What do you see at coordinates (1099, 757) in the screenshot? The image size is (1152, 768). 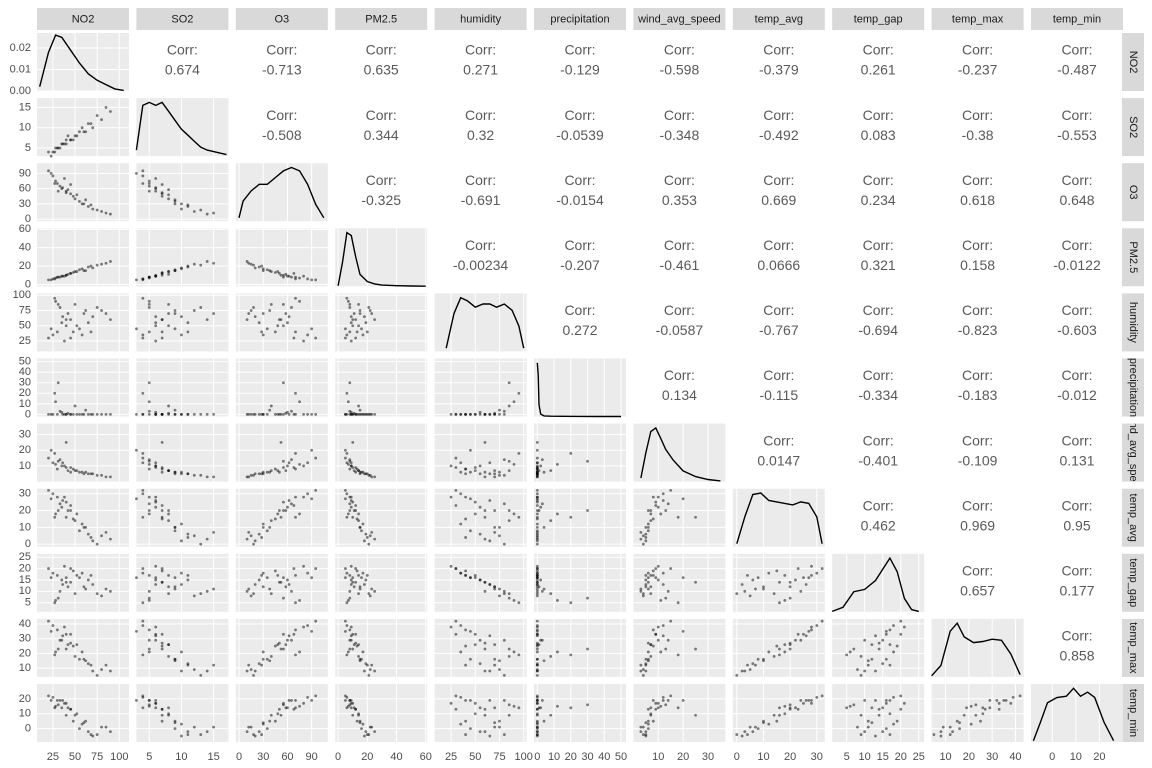 I see `x-tick-label: 20` at bounding box center [1099, 757].